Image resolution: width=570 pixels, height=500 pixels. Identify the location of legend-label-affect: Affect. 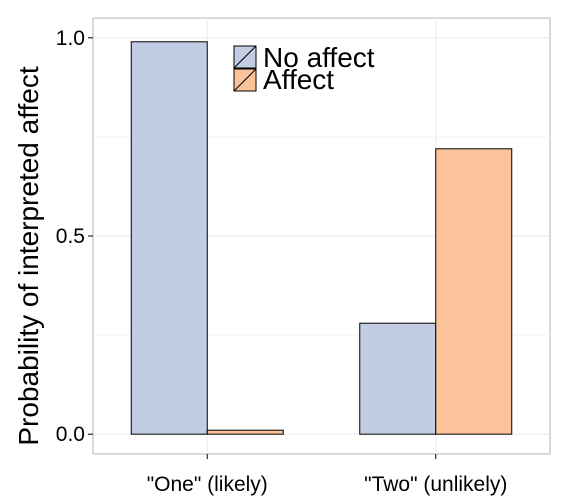
(298, 79).